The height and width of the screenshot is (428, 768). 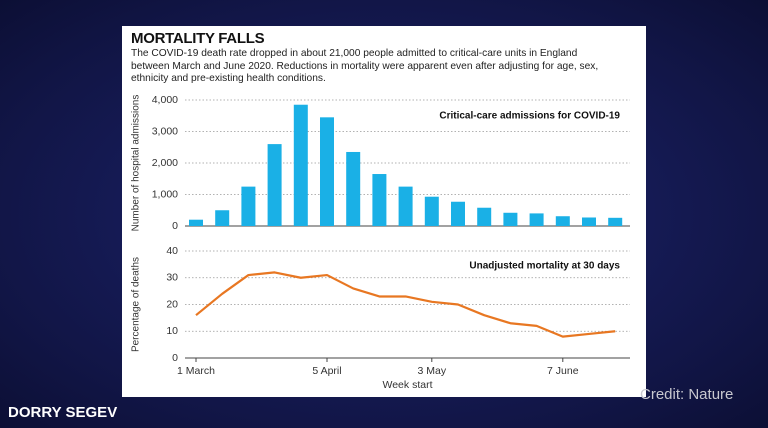 I want to click on x-tick-label: 1 March, so click(x=196, y=371).